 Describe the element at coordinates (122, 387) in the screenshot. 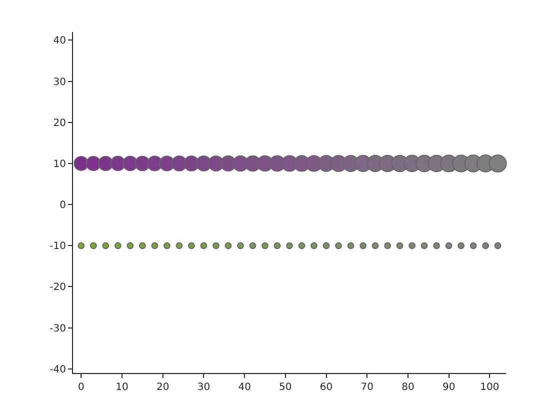

I see `x-tick-label: 10` at that location.